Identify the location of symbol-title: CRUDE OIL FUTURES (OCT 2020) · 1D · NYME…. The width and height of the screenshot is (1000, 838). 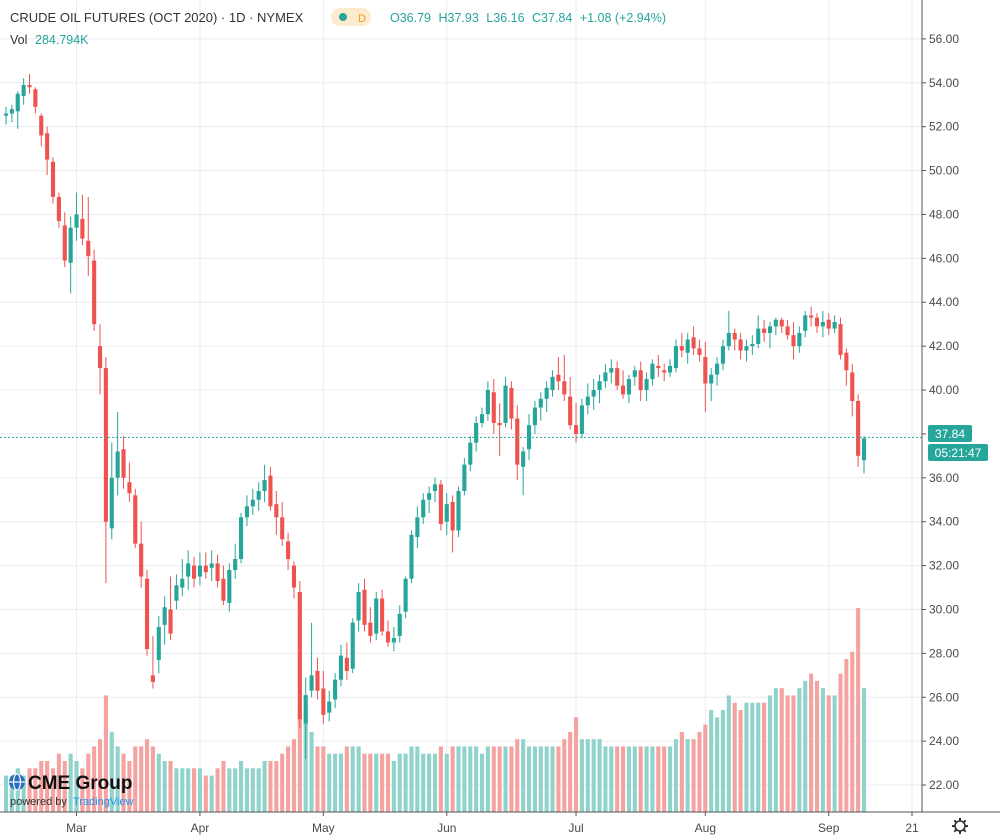
(157, 17).